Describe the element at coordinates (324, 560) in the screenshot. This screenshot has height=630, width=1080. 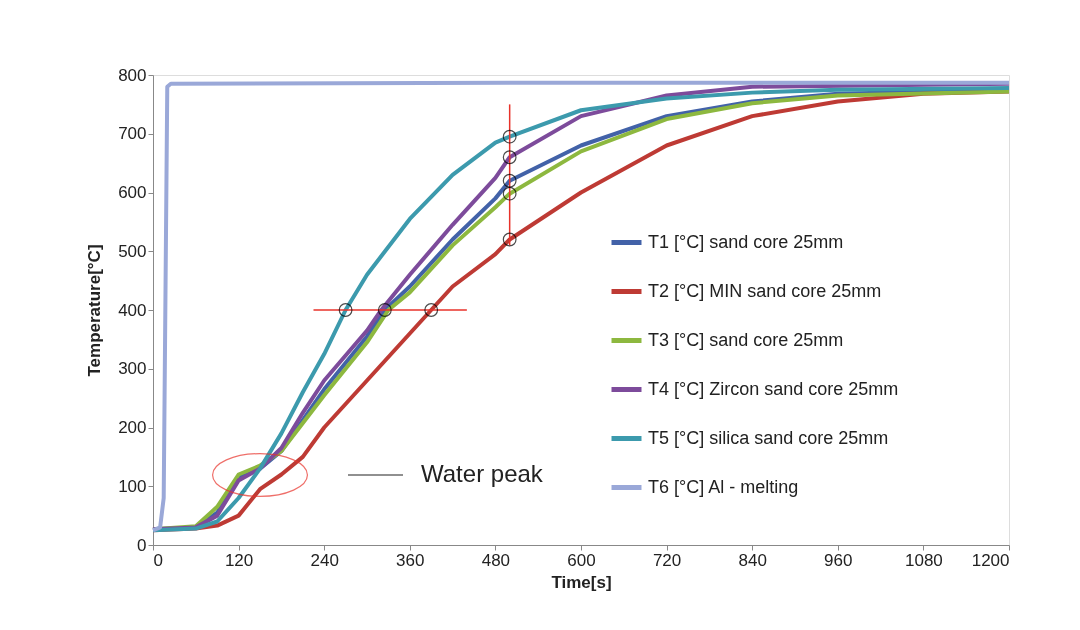
I see `x-tick-label: 240` at that location.